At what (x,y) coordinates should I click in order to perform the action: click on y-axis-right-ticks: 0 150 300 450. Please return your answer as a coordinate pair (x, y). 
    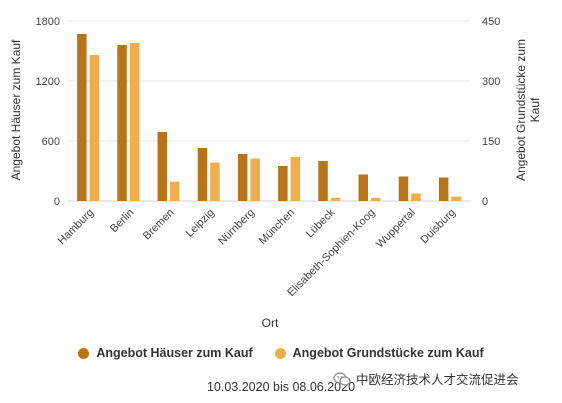
    Looking at the image, I should click on (491, 112).